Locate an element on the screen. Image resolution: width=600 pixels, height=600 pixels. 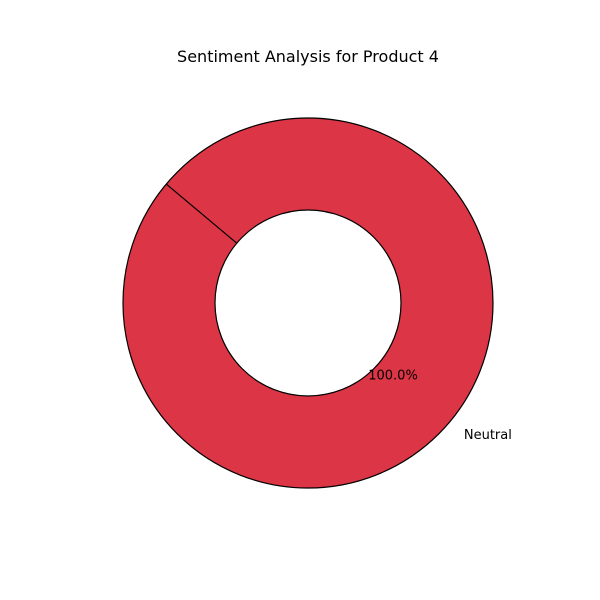
slice-edge-line is located at coordinates (201, 213).